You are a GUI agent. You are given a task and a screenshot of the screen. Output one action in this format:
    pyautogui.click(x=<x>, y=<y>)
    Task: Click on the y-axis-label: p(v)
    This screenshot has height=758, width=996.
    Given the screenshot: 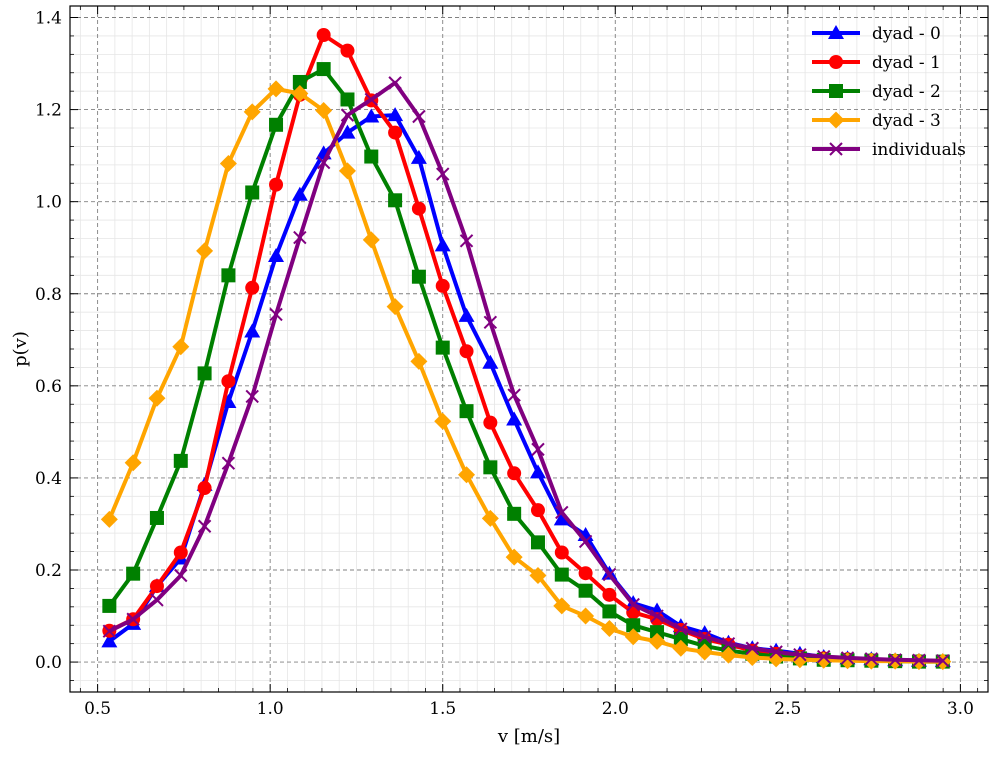 What is the action you would take?
    pyautogui.click(x=20, y=349)
    